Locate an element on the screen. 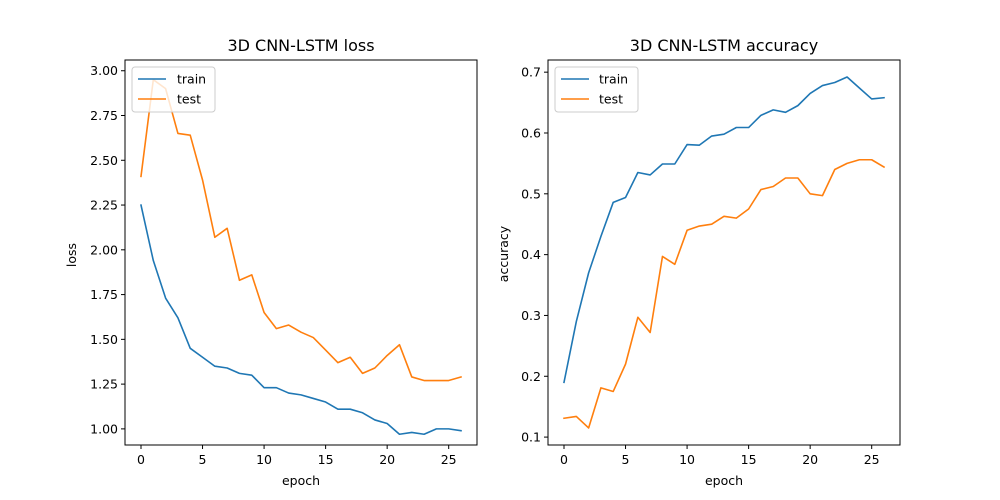  y-tick-label: 0.1 is located at coordinates (531, 437).